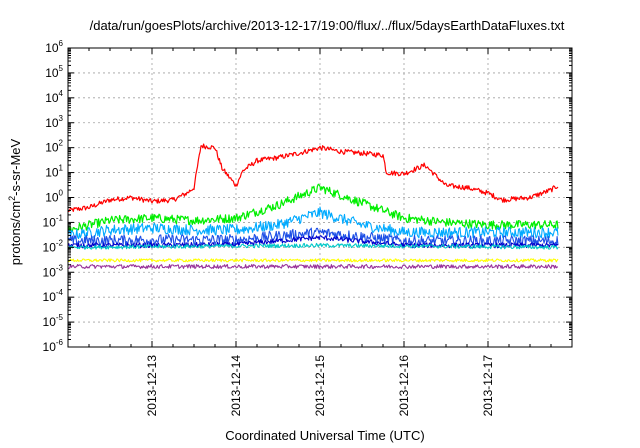 The width and height of the screenshot is (640, 448). Describe the element at coordinates (404, 386) in the screenshot. I see `x-tick-label: 2013-12-16` at that location.